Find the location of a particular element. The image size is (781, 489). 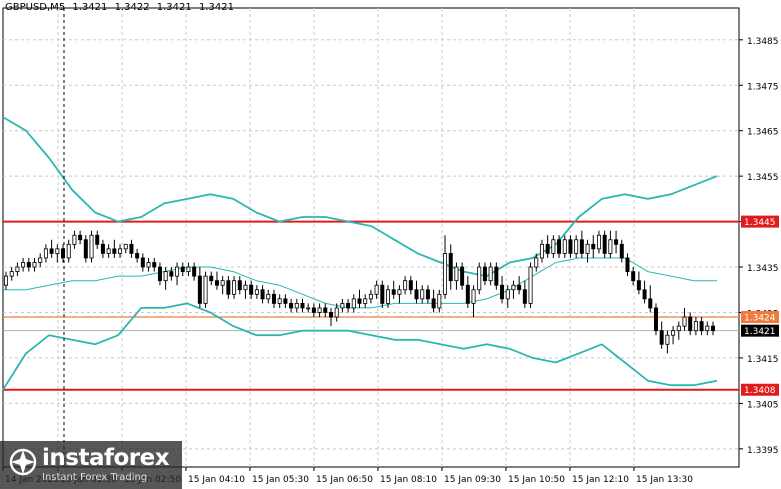

y-tick-label: 1.3465 is located at coordinates (763, 133).